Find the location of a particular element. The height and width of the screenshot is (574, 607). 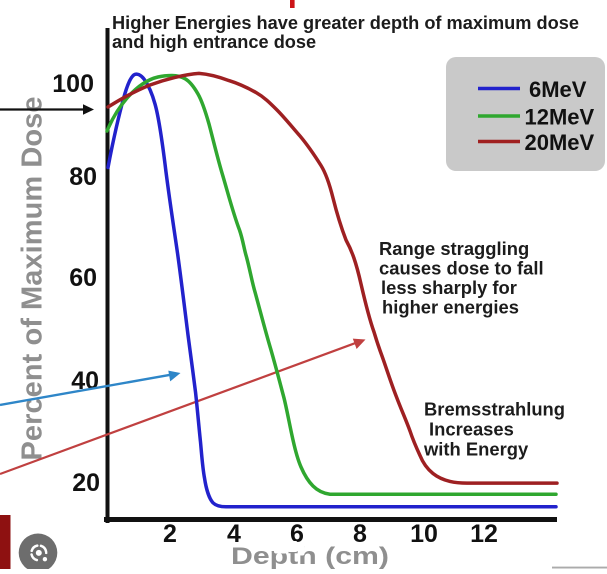

svg-text: 4 is located at coordinates (234, 534).